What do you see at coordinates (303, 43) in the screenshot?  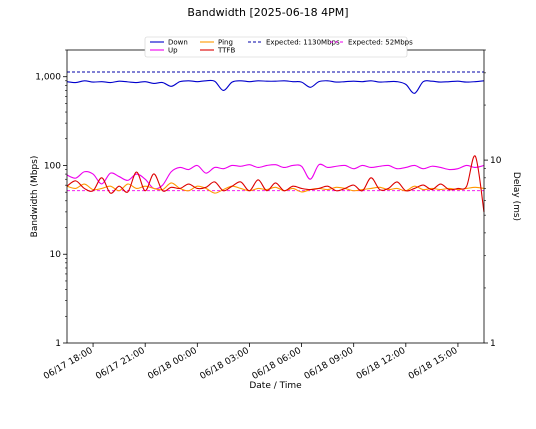 I see `legend-label: Expected: 1130Mbps` at bounding box center [303, 43].